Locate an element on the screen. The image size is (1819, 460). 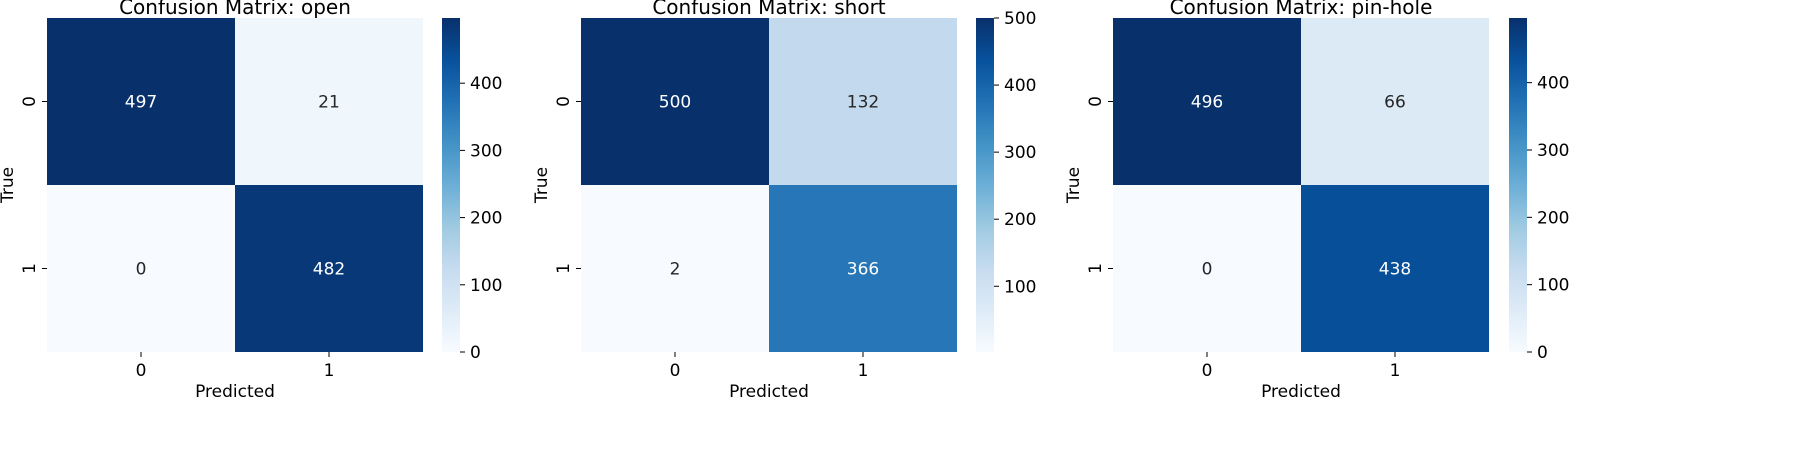
cell-value-label: 438 is located at coordinates (1395, 270).